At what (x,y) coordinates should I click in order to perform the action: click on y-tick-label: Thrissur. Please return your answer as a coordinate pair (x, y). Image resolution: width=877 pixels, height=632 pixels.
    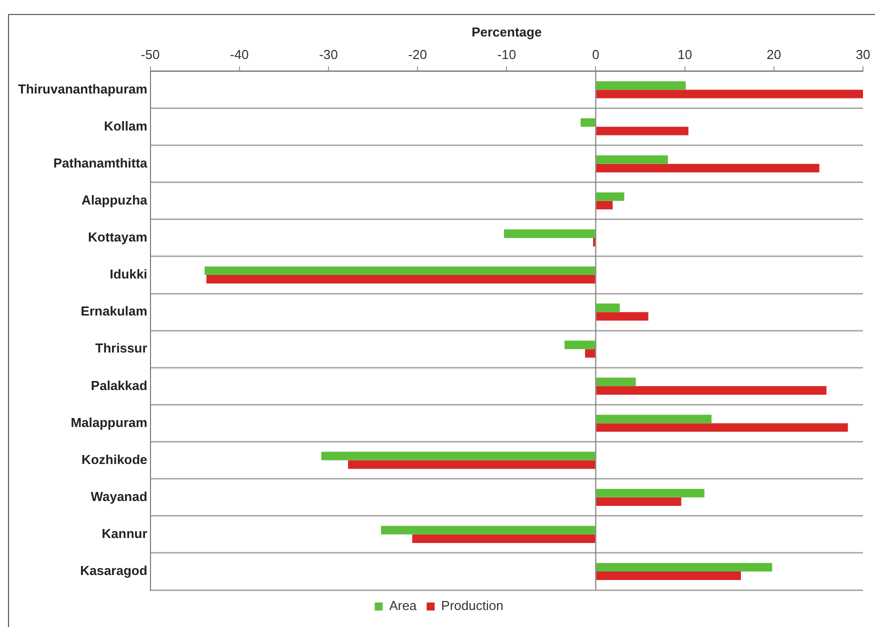
    Looking at the image, I should click on (121, 348).